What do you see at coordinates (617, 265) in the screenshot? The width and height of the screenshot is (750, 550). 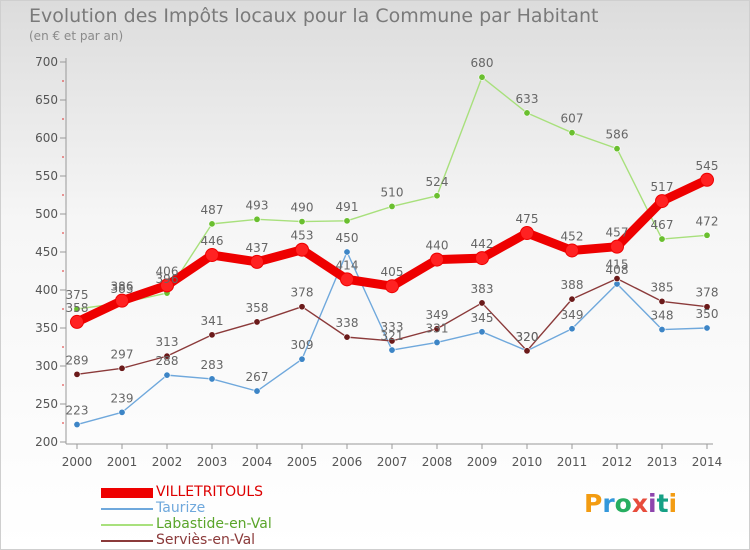 I see `data-label: 415` at bounding box center [617, 265].